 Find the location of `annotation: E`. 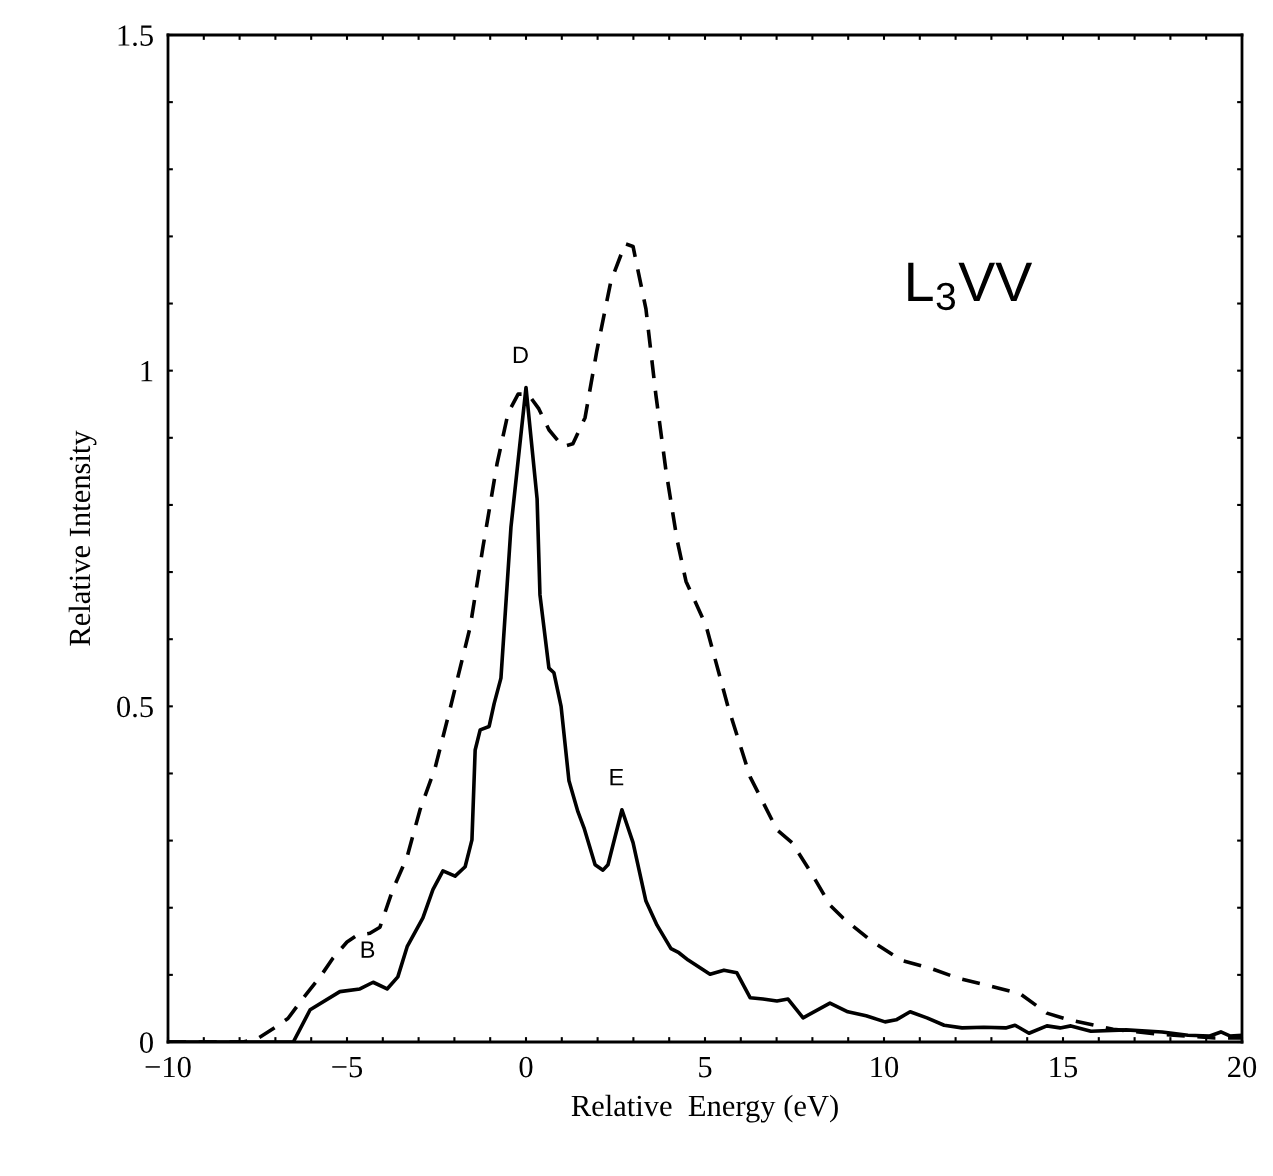

annotation: E is located at coordinates (617, 777).